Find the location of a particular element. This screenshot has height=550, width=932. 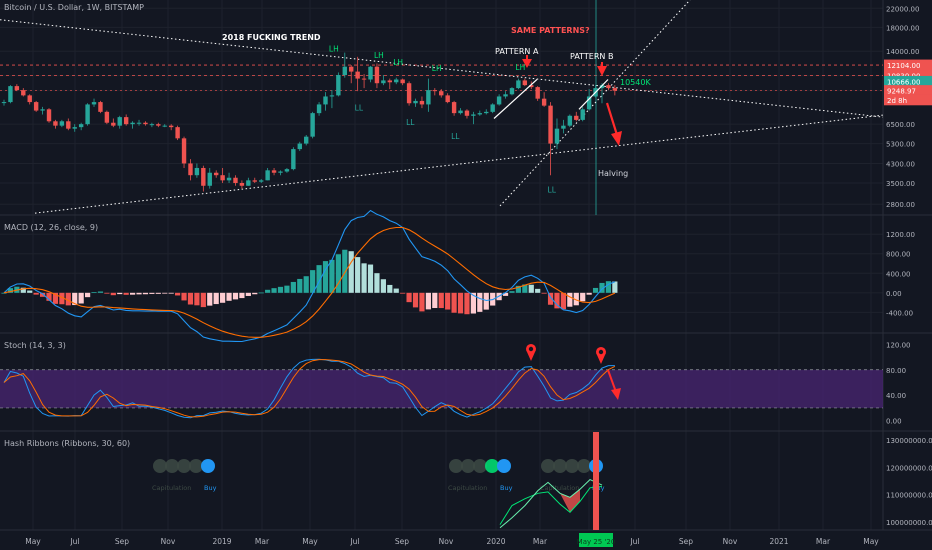

price-tick-label: 4300.00 is located at coordinates (900, 164).